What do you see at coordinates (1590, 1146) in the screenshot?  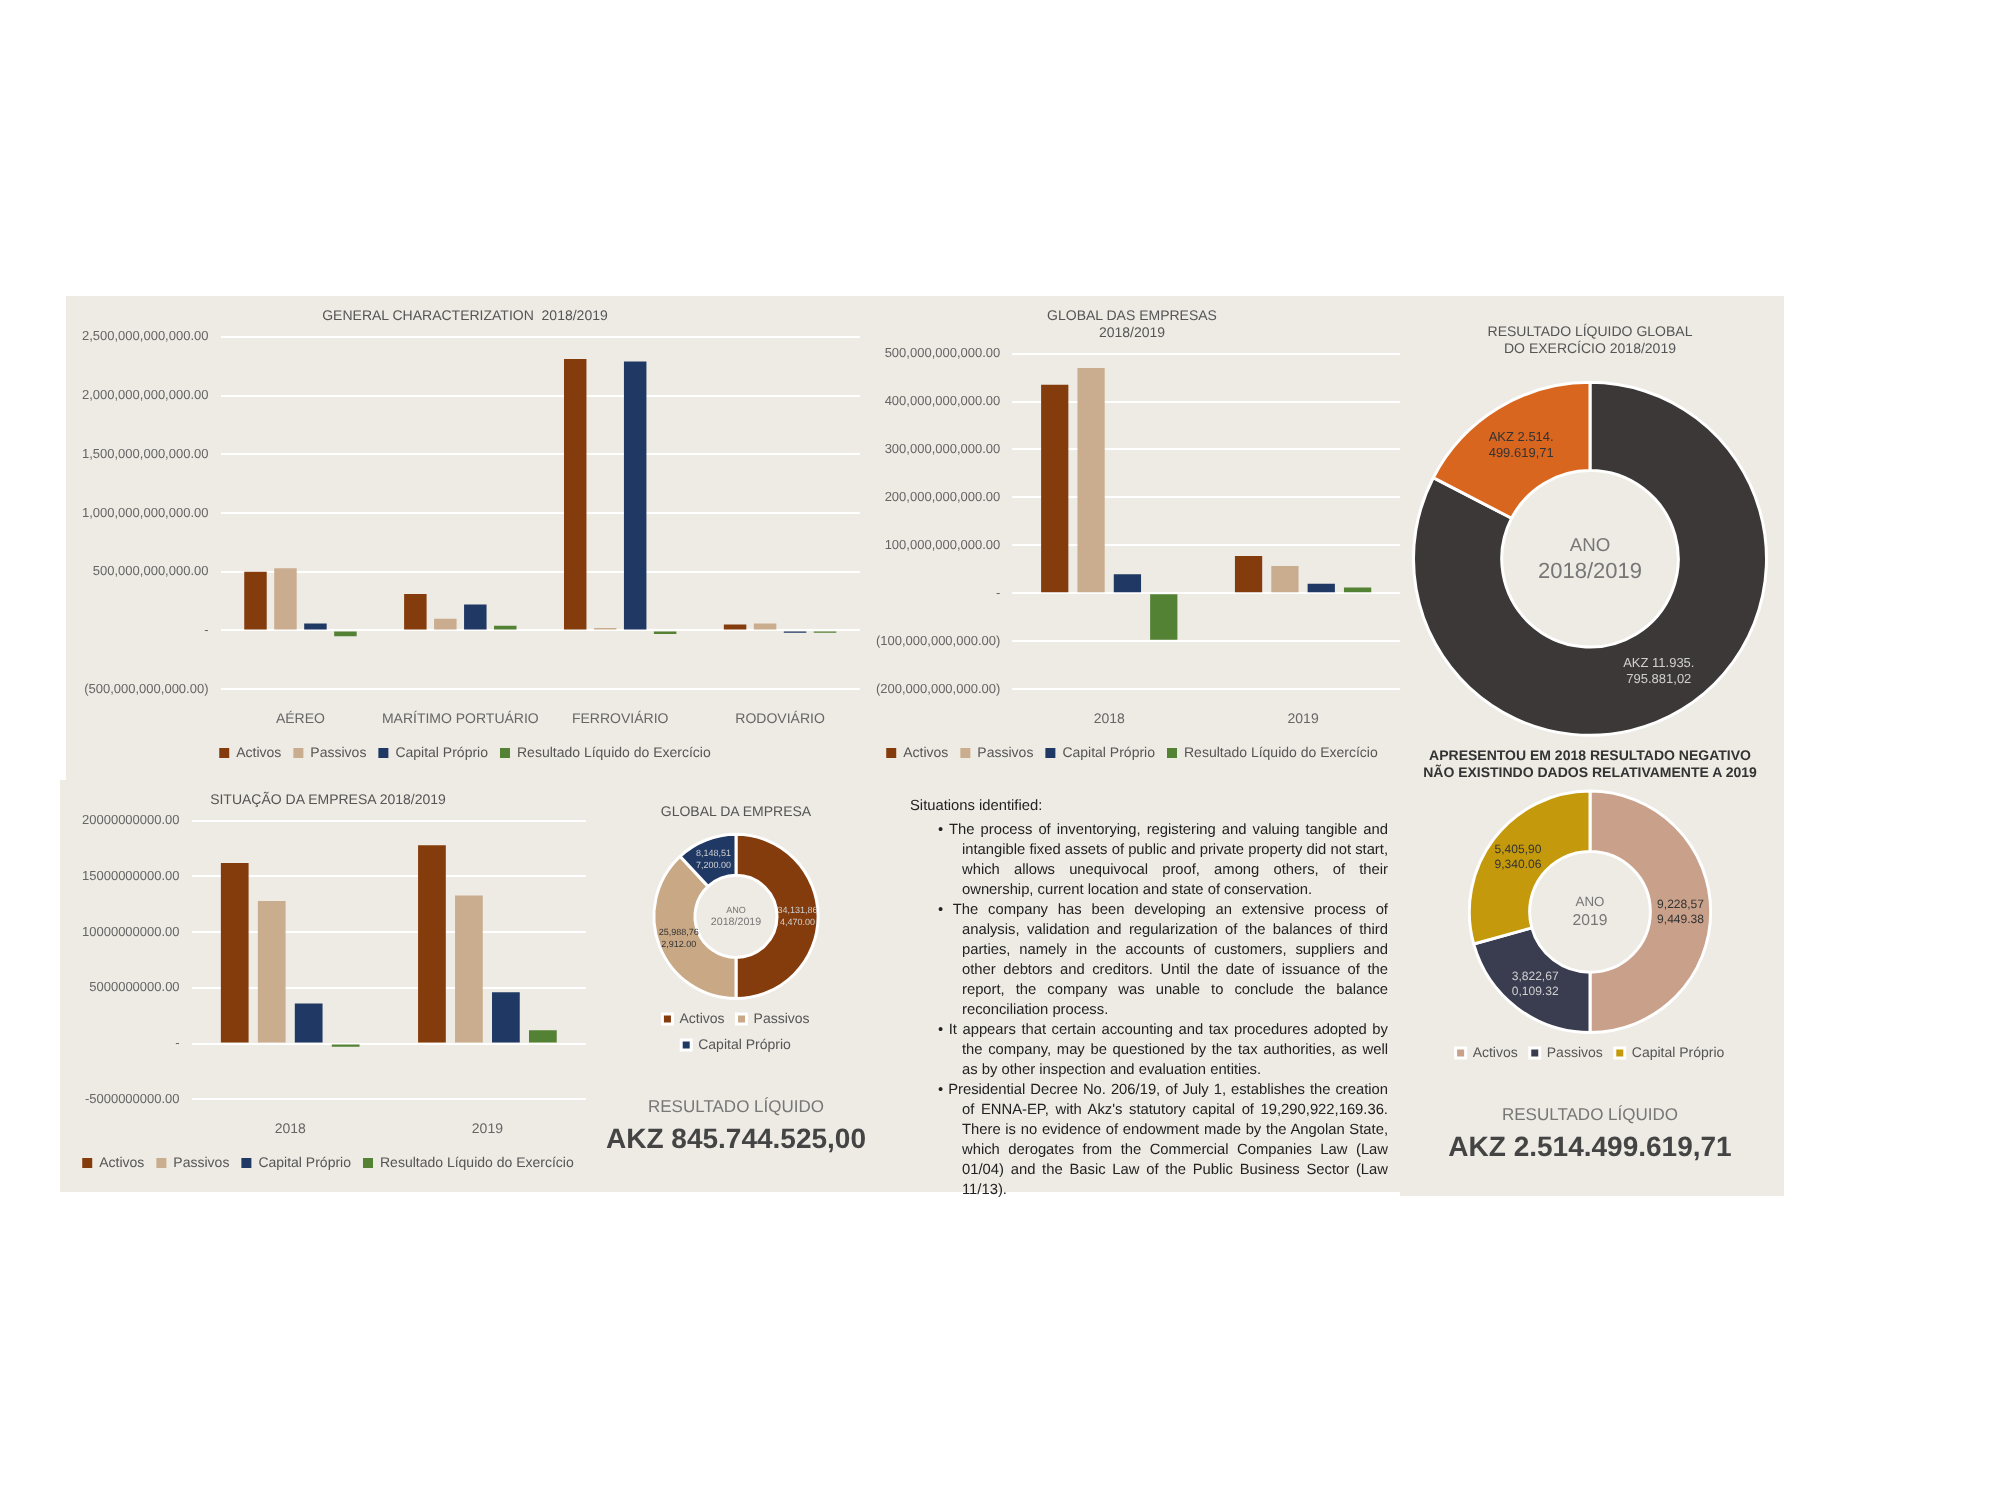 I see `text: AKZ 2.514.499.619,71` at bounding box center [1590, 1146].